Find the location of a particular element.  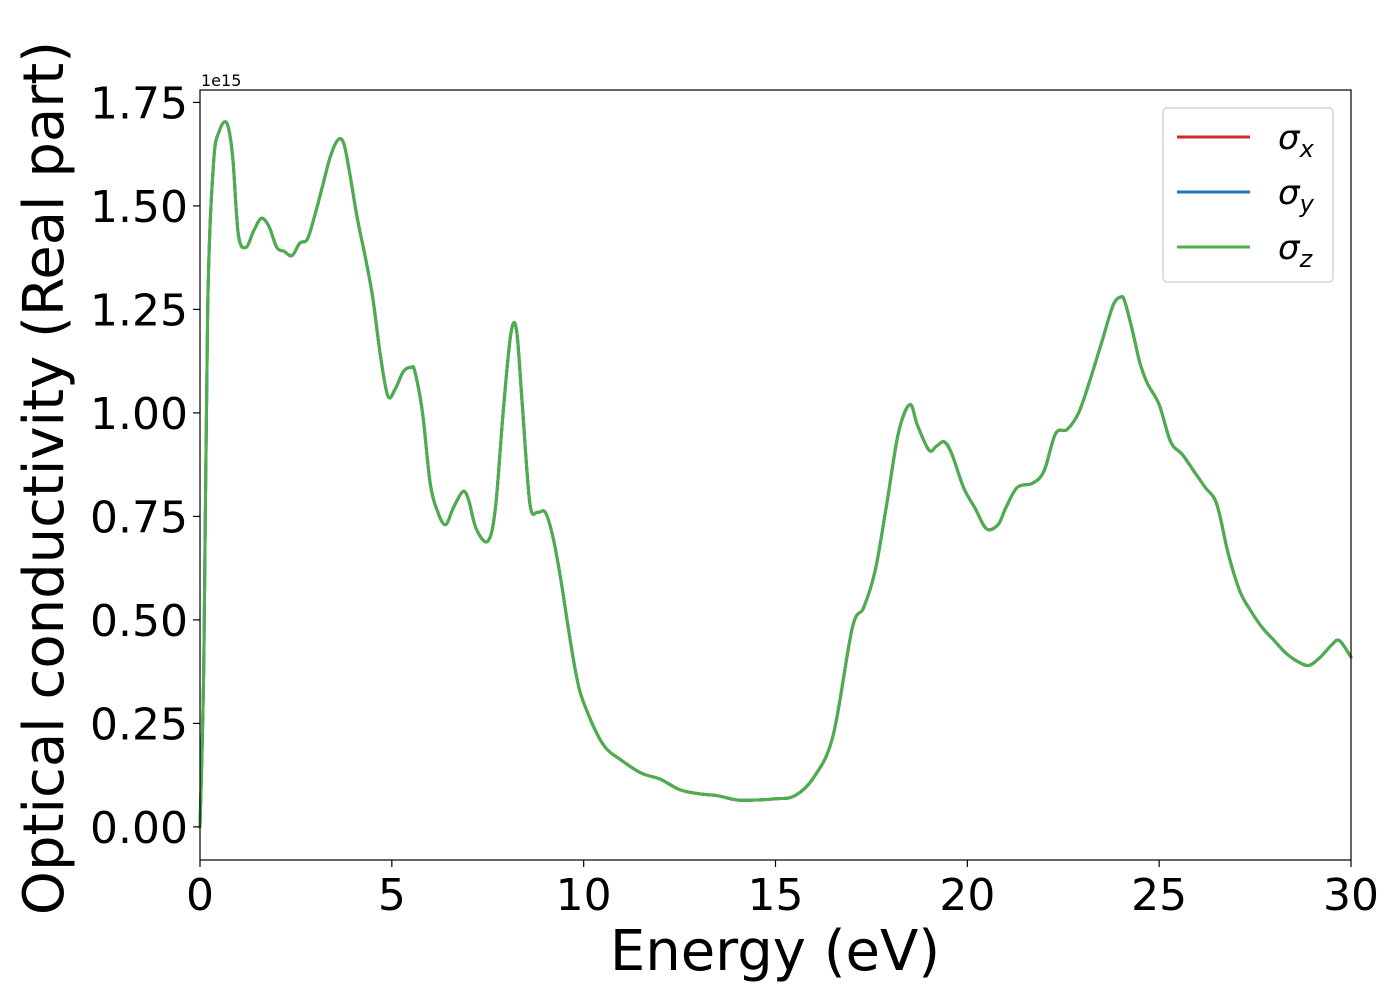

y-tick-label: 1.75 is located at coordinates (139, 103).